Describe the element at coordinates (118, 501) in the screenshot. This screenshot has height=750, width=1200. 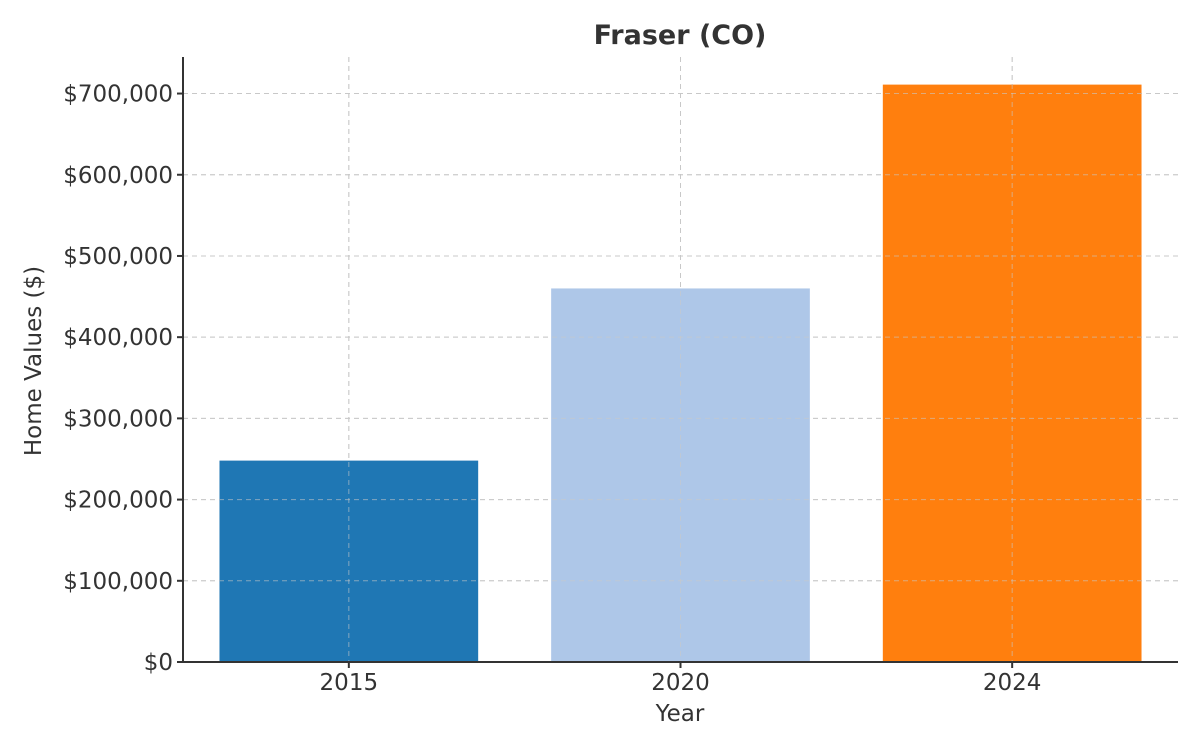
I see `y-tick-label: $200,000` at that location.